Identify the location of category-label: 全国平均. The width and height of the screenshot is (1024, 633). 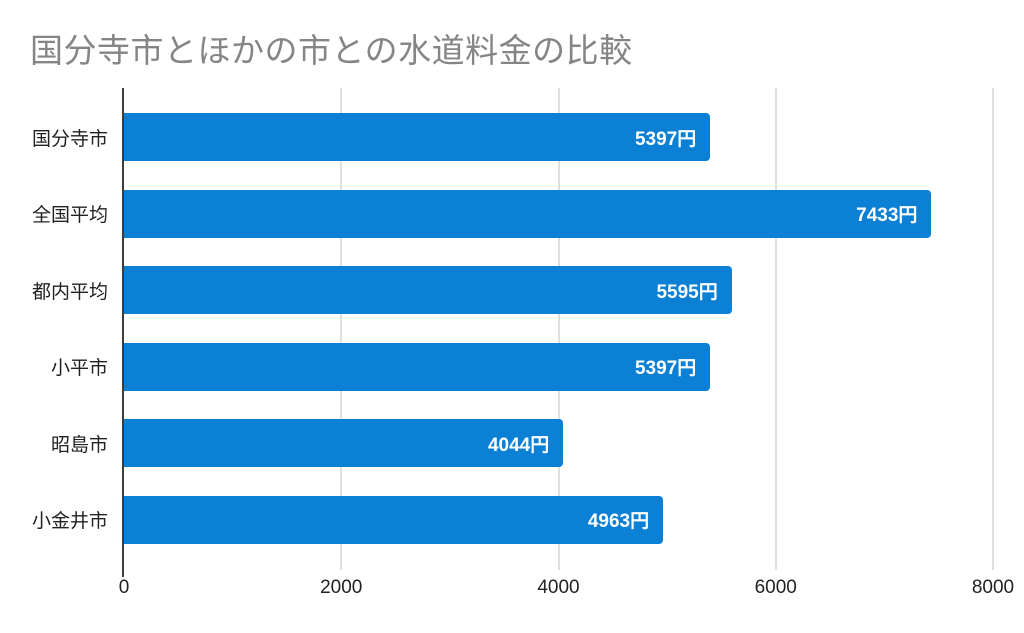
(69, 216).